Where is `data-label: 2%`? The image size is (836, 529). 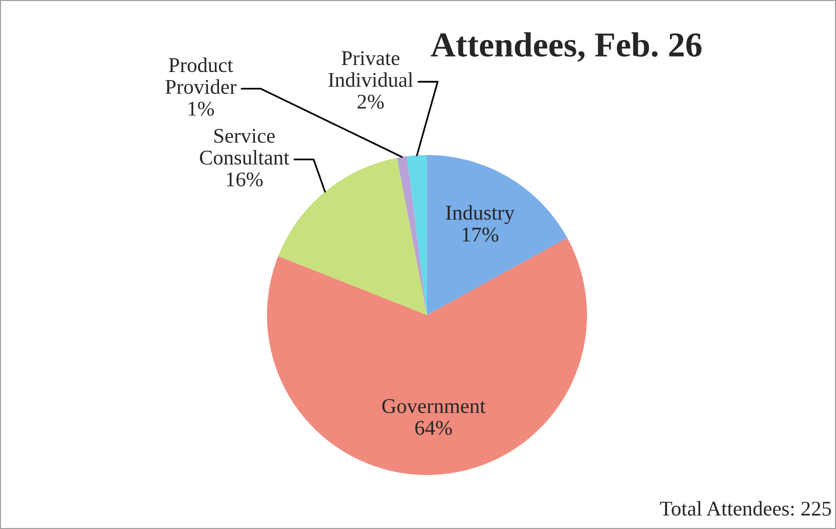
data-label: 2% is located at coordinates (371, 101).